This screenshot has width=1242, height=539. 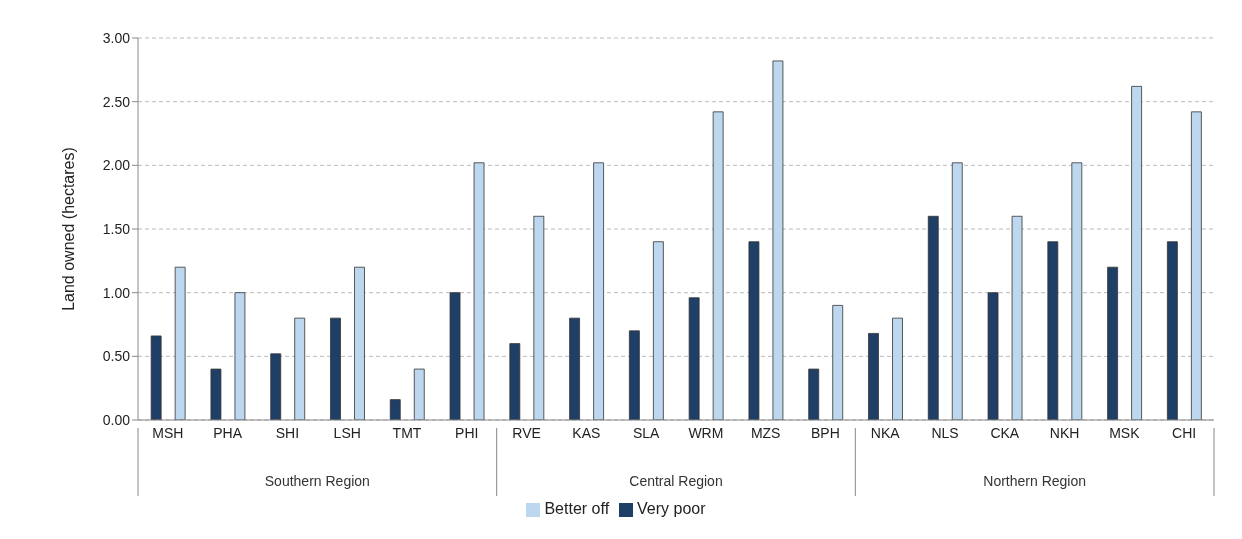 What do you see at coordinates (467, 432) in the screenshot?
I see `x-tick-label: PHI` at bounding box center [467, 432].